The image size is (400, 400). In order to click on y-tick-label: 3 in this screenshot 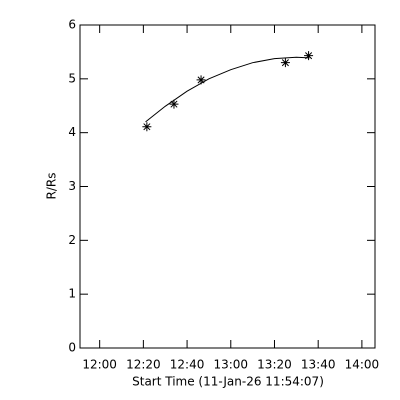, I will do `click(72, 186)`.